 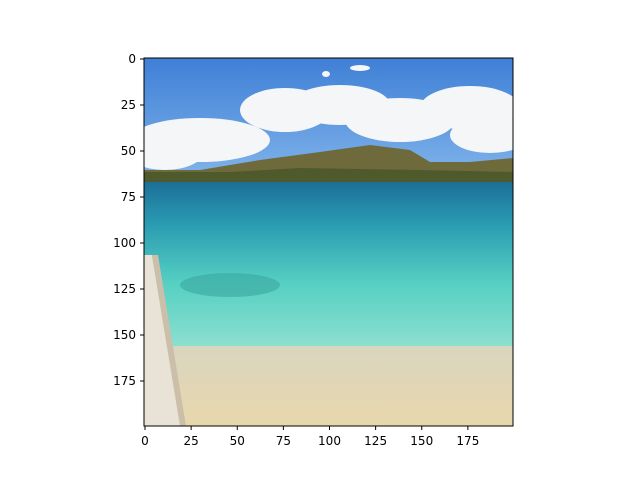 I want to click on x-tick-label: 150, so click(x=421, y=441).